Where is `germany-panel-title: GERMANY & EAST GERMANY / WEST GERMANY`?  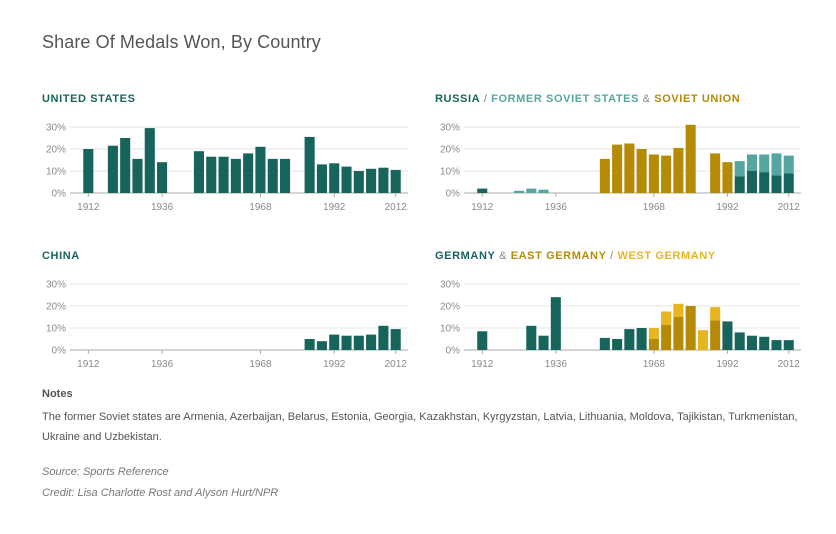 germany-panel-title: GERMANY & EAST GERMANY / WEST GERMANY is located at coordinates (575, 256).